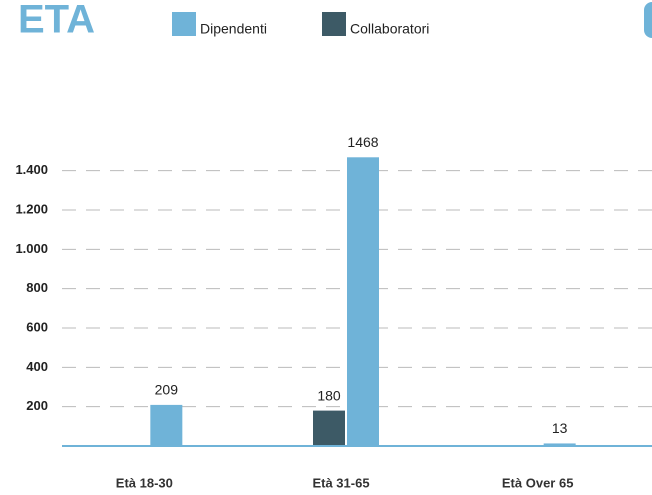 The image size is (652, 495). Describe the element at coordinates (31, 169) in the screenshot. I see `y-tick-label: 1.400` at that location.